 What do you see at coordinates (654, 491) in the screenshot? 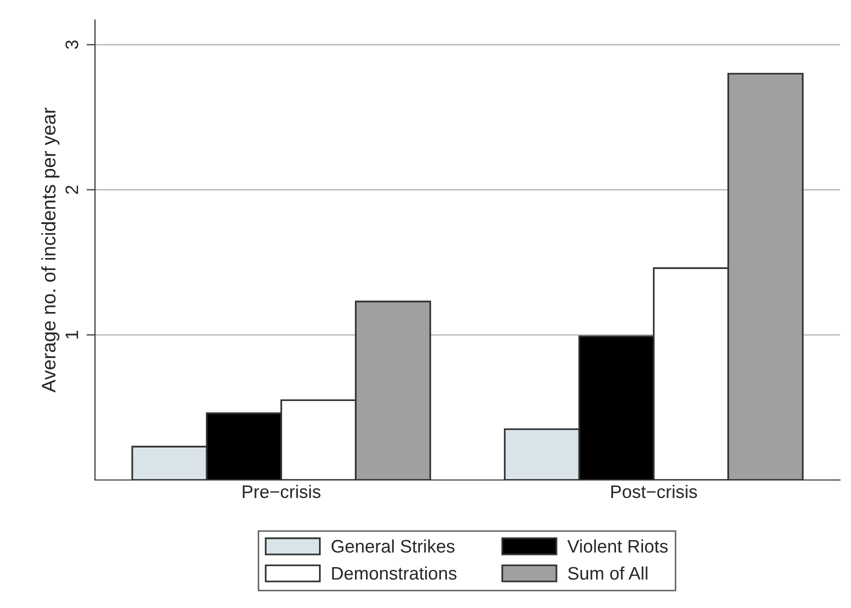
I see `x-tick-label: Post−crisis` at bounding box center [654, 491].